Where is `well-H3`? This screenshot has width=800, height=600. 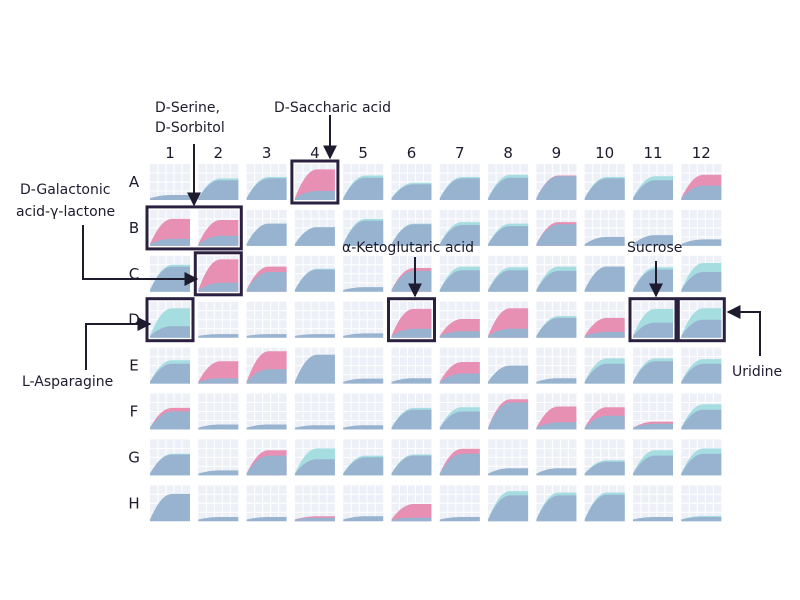
well-H3 is located at coordinates (266, 503).